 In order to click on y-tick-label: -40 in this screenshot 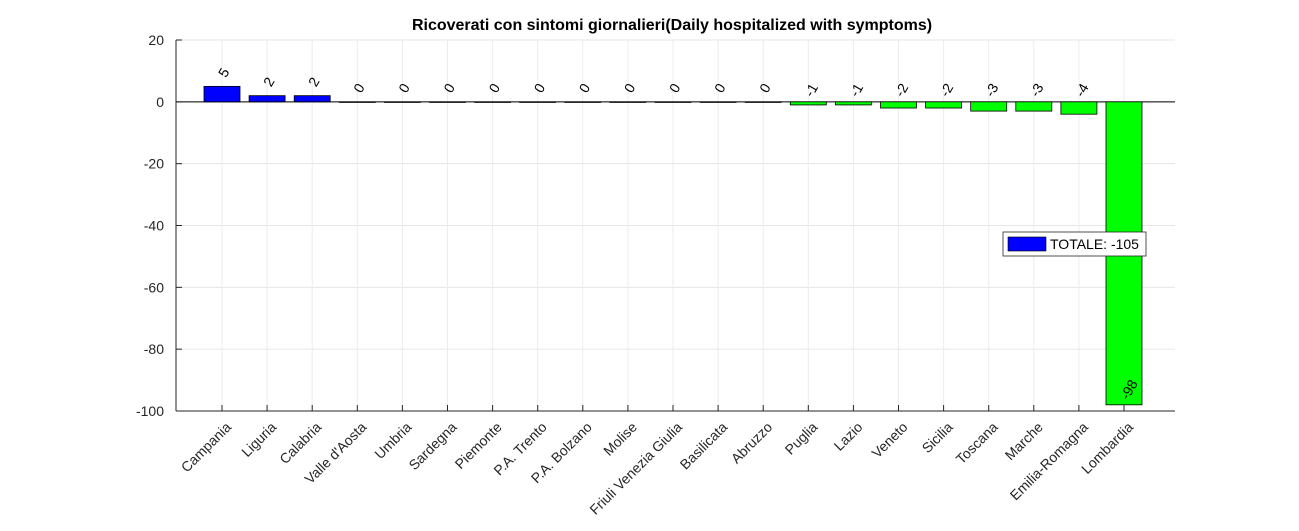, I will do `click(154, 226)`.